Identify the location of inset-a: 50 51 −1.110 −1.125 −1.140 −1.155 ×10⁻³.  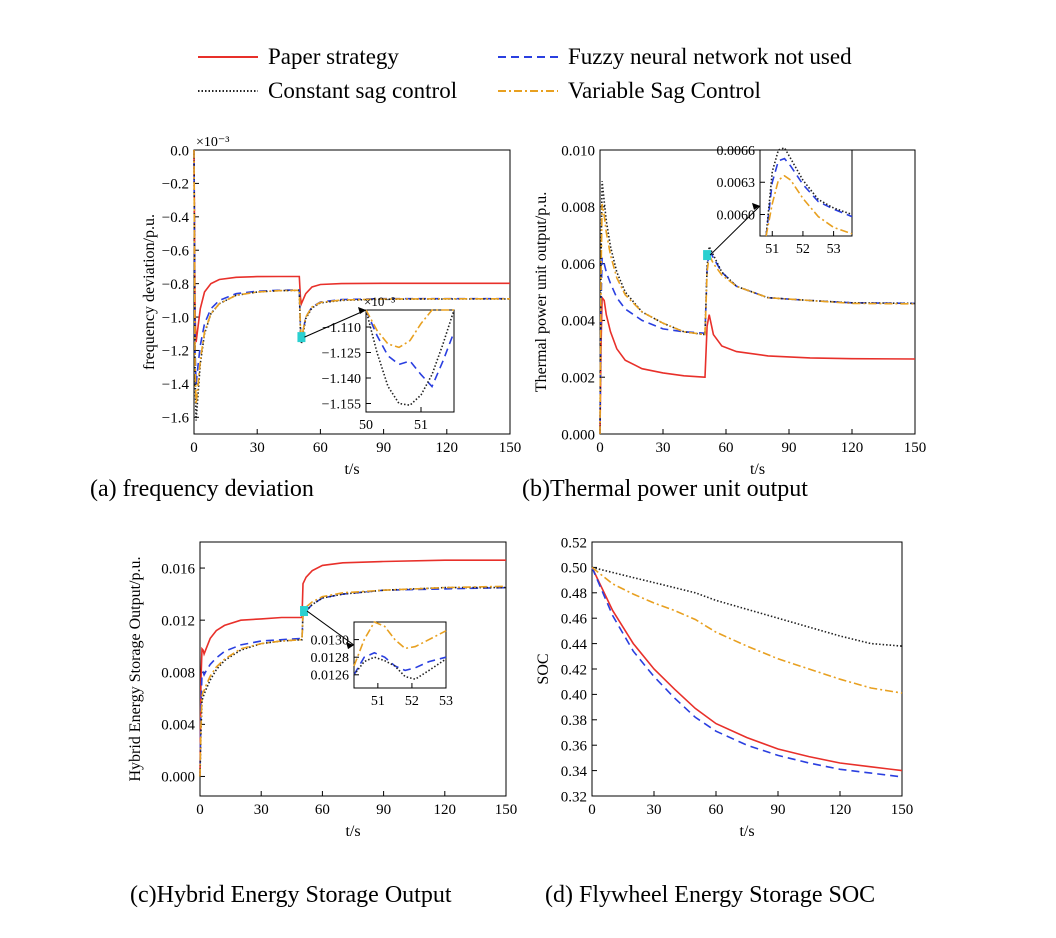
(388, 363).